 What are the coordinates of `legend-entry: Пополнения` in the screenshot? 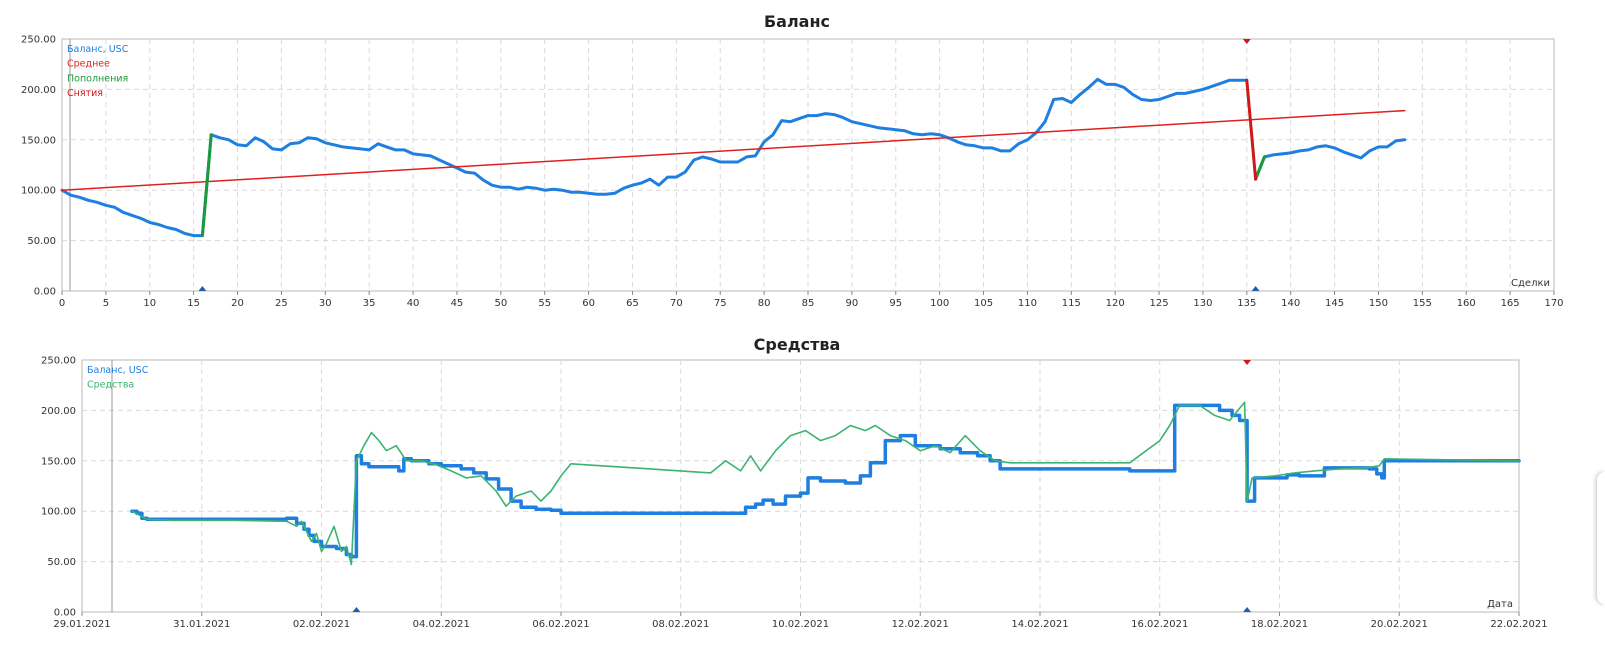 It's located at (97, 78).